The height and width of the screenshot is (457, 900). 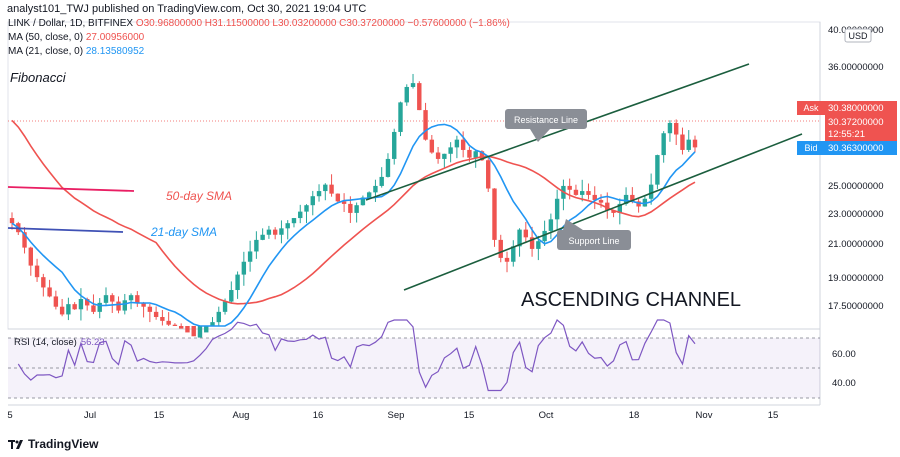 I want to click on ask-value-tag, so click(x=861, y=108).